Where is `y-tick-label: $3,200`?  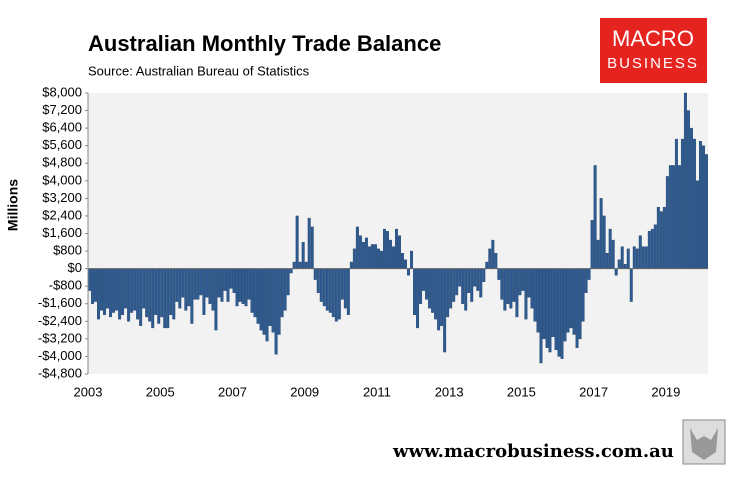 y-tick-label: $3,200 is located at coordinates (62, 197).